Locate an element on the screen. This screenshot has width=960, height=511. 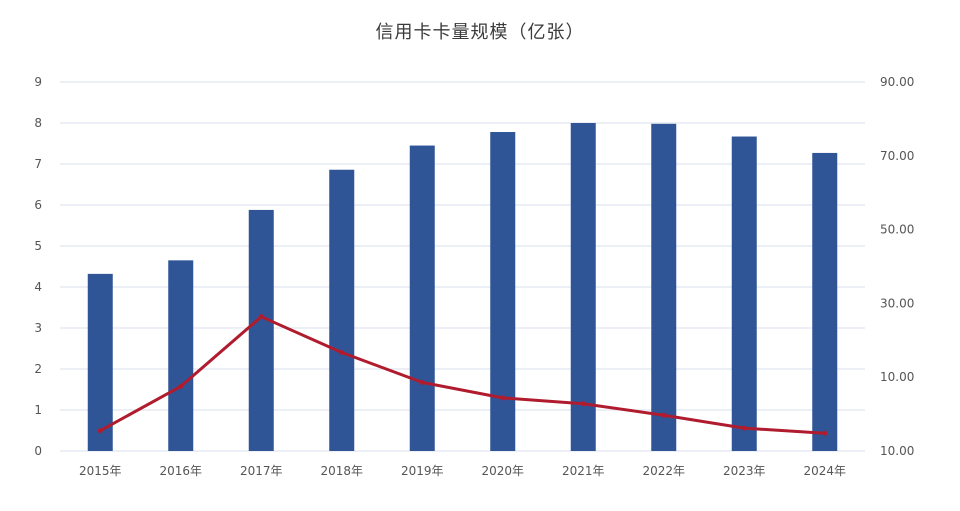
y-left-tick-label: 4 is located at coordinates (38, 287).